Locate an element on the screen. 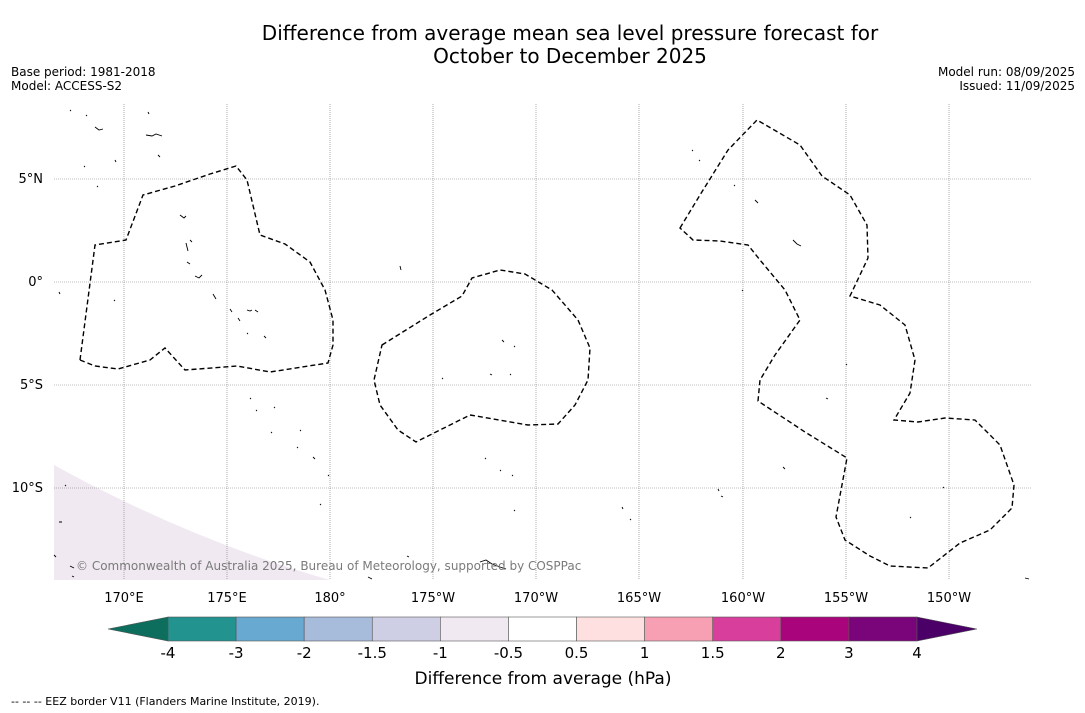 Image resolution: width=1085 pixels, height=713 pixels. colorbar-tick-label: 0.5 is located at coordinates (577, 653).